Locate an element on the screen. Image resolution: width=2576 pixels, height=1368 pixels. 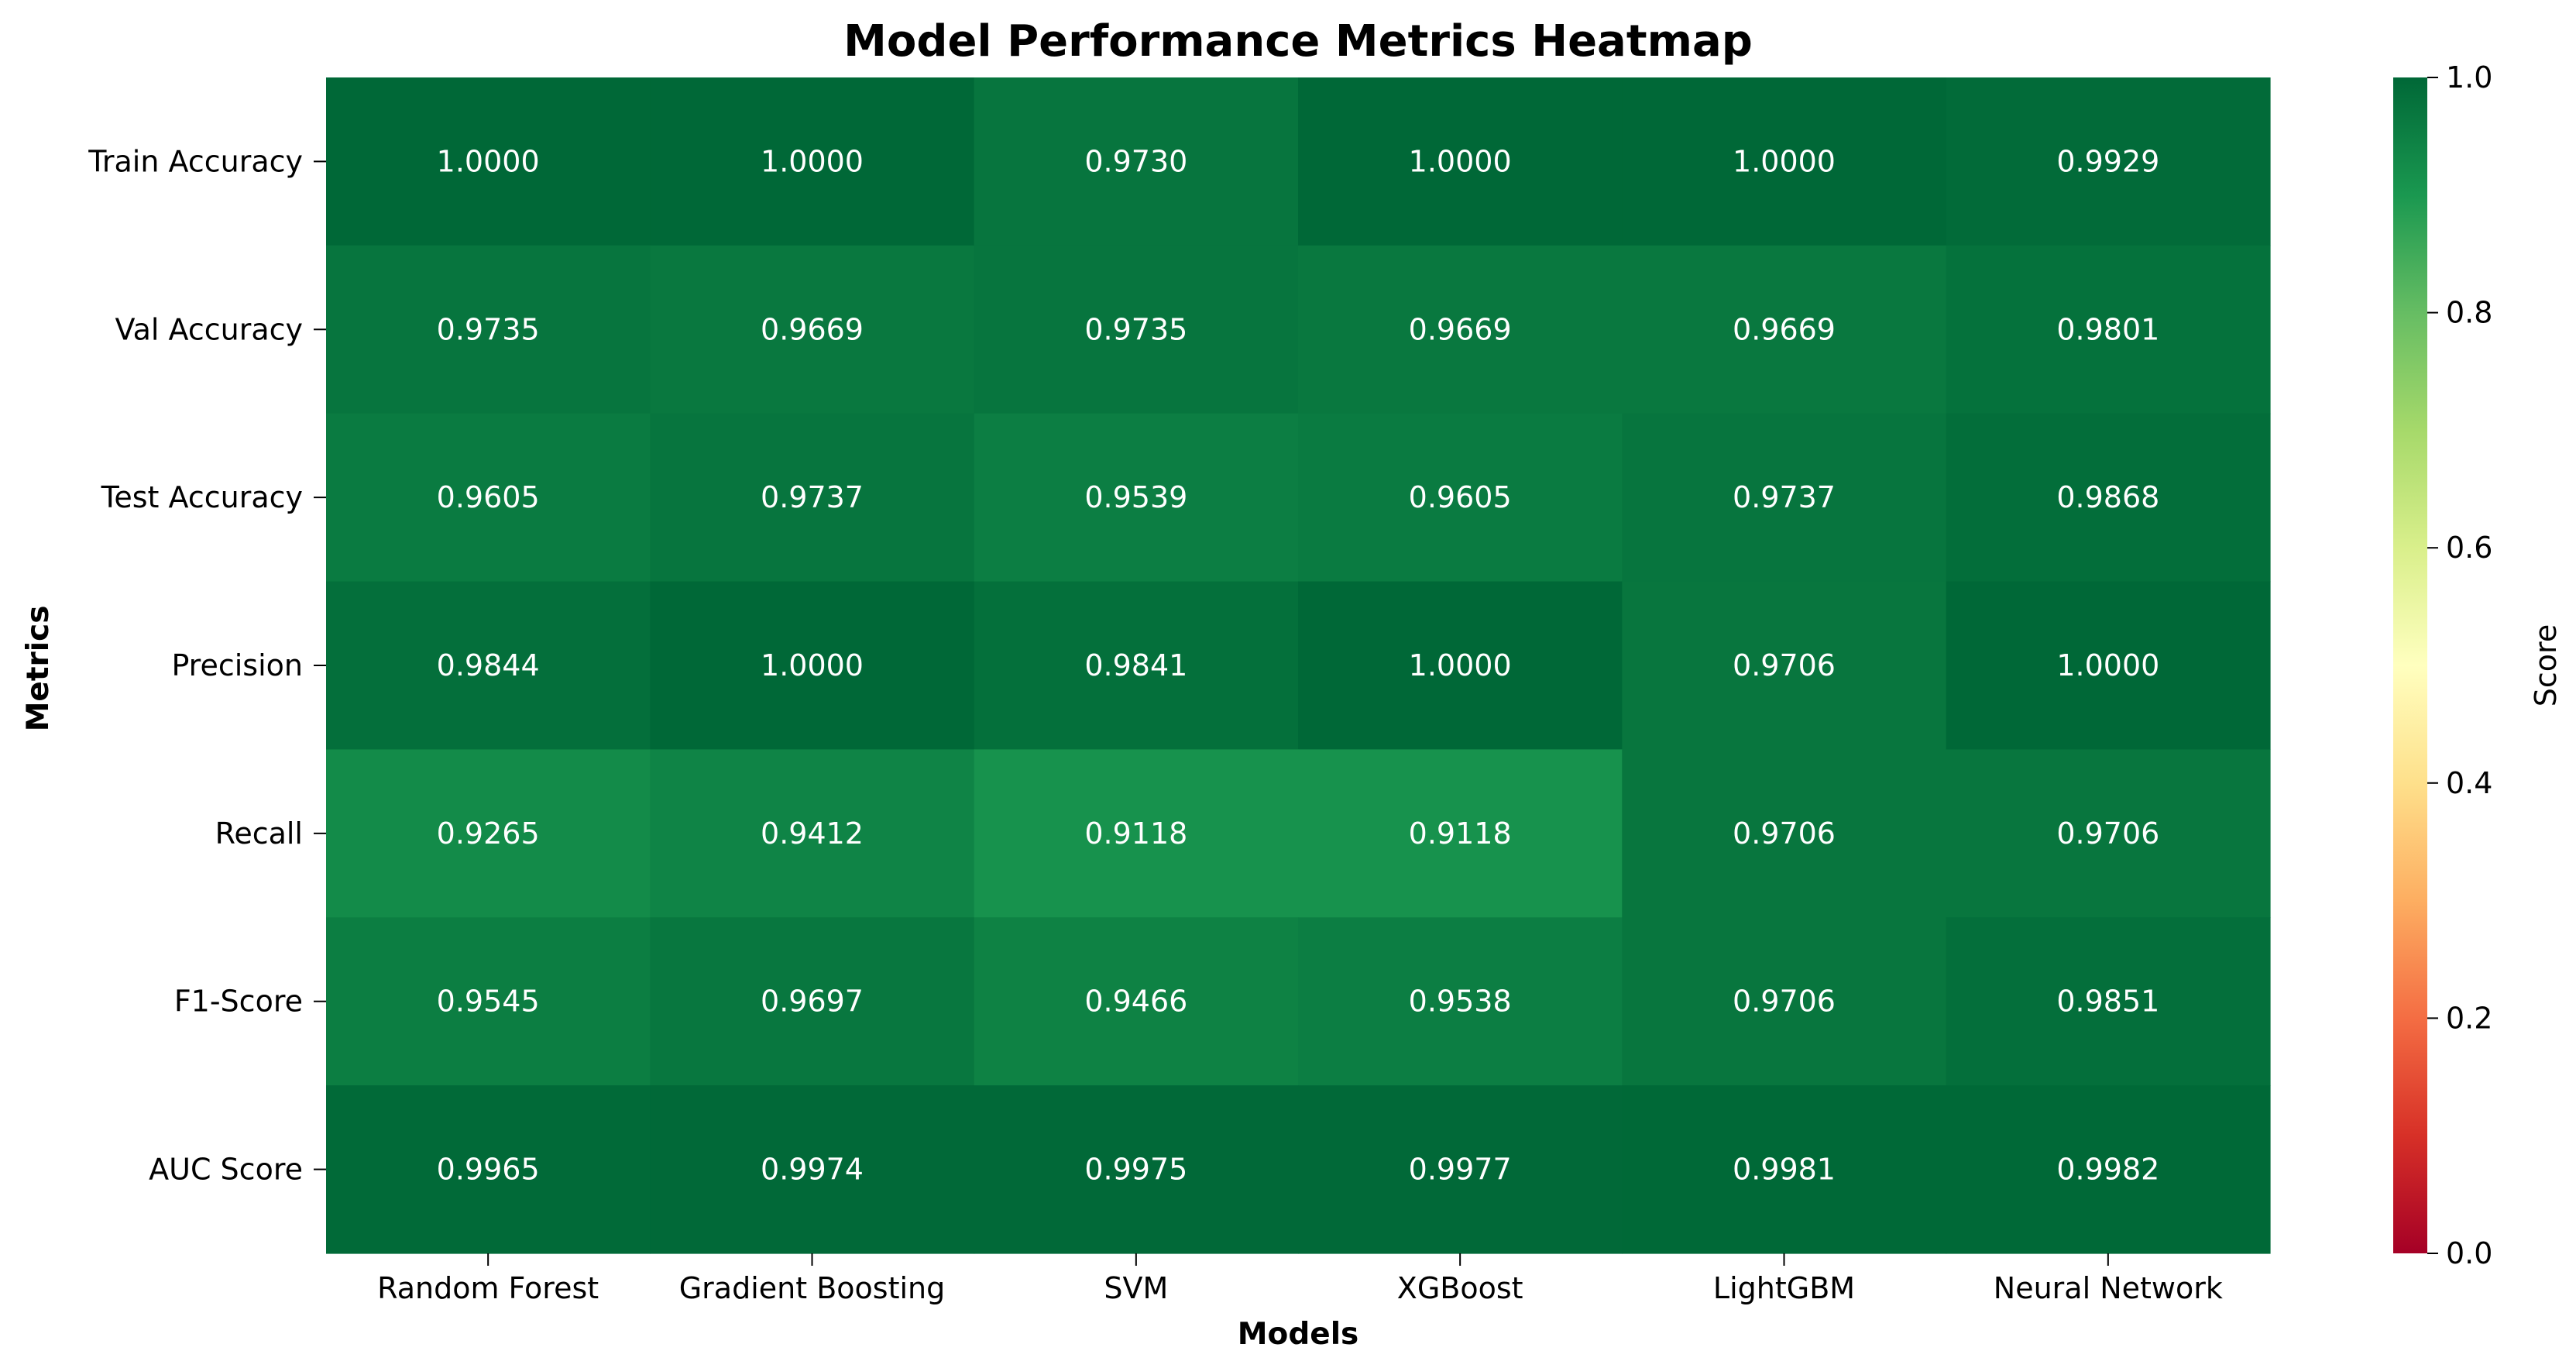
cell-value-label: 0.9801 is located at coordinates (2107, 329).